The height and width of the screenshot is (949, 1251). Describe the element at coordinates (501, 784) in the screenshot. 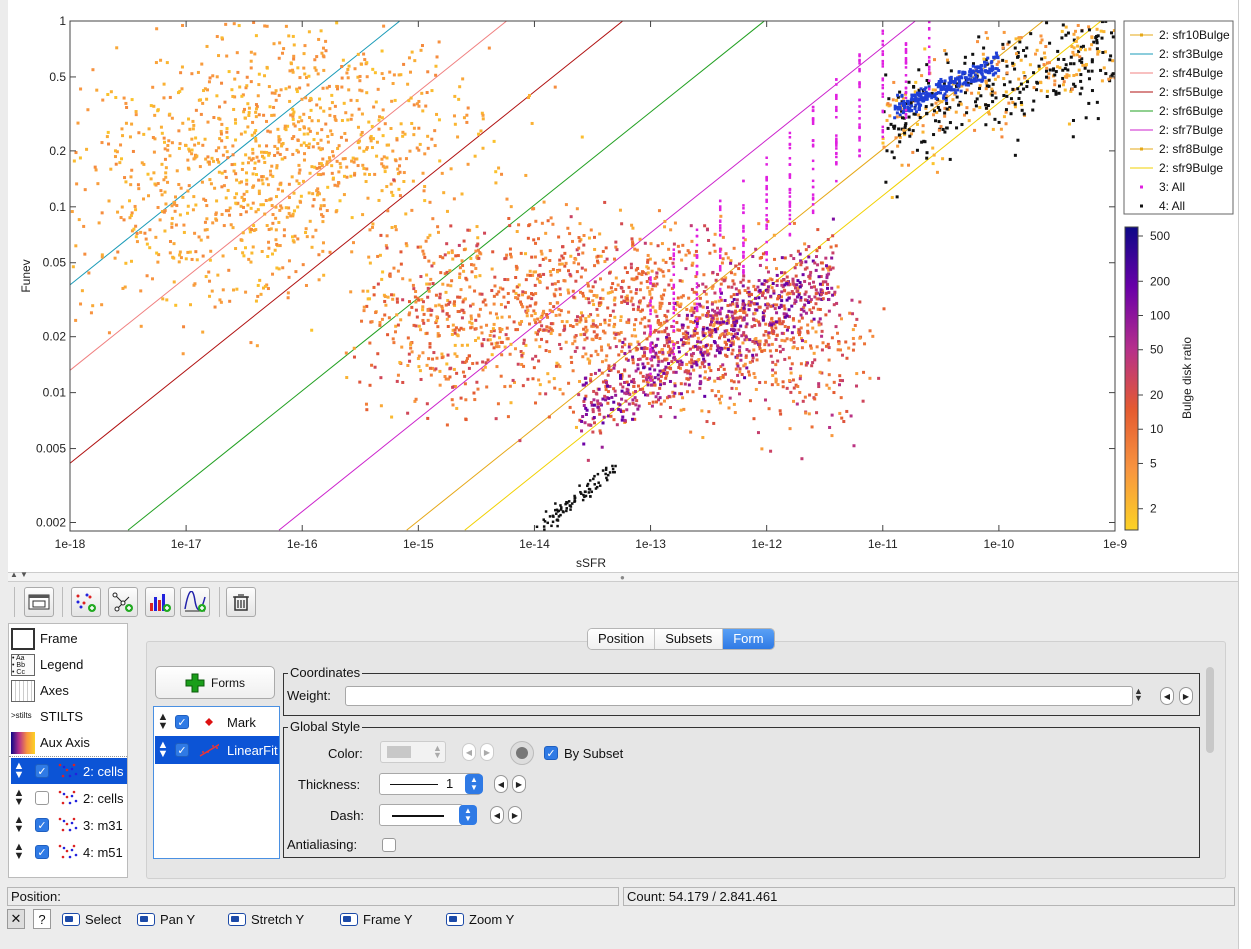

I see `thickness-previous-icon: ◀` at that location.